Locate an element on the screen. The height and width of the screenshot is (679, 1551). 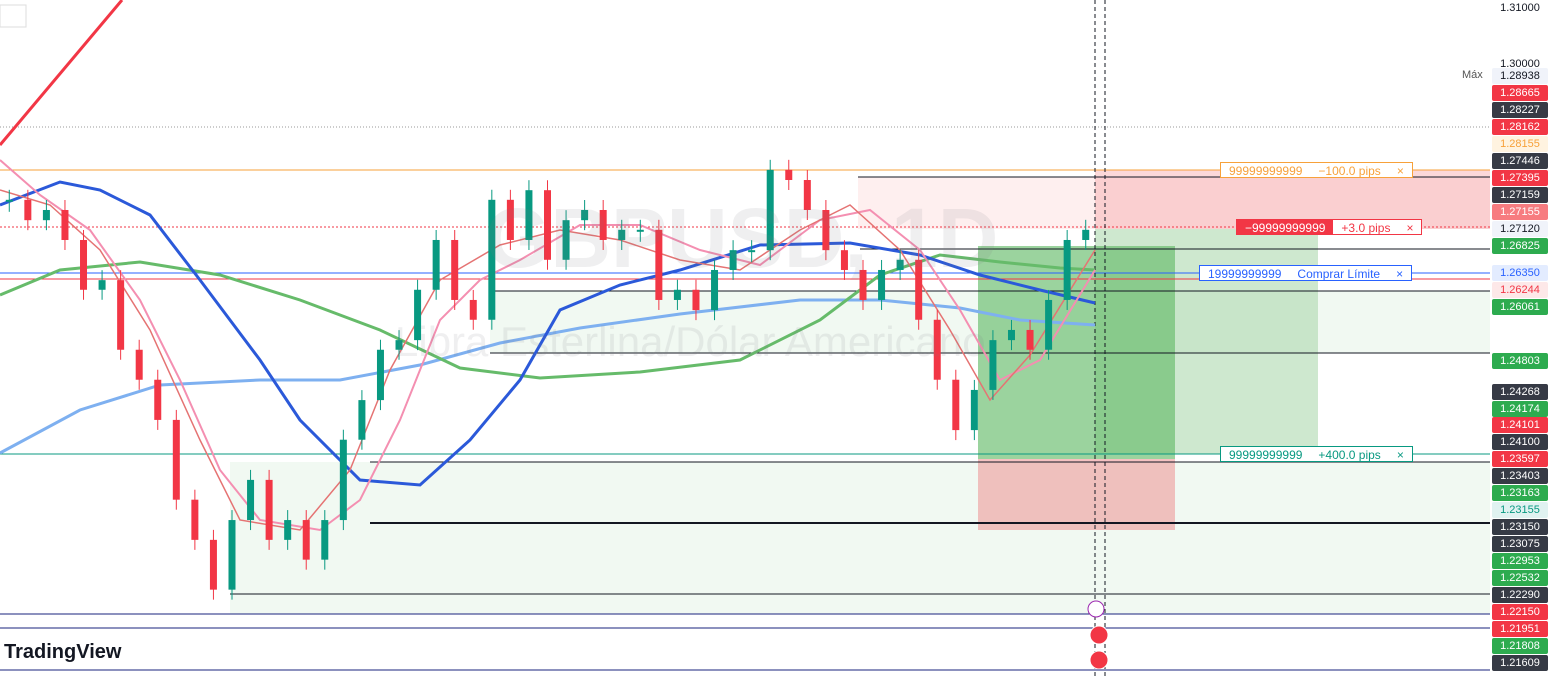
price-label: 1.28227 is located at coordinates (1520, 110).